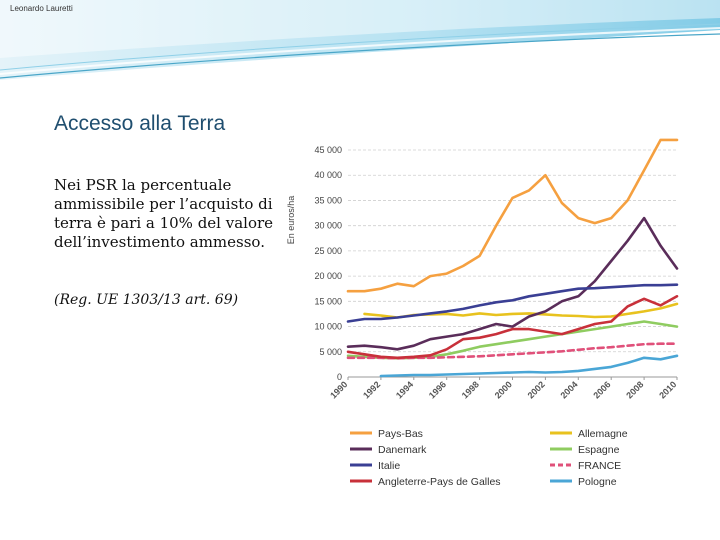  I want to click on y-tick-label: 5 000, so click(330, 352).